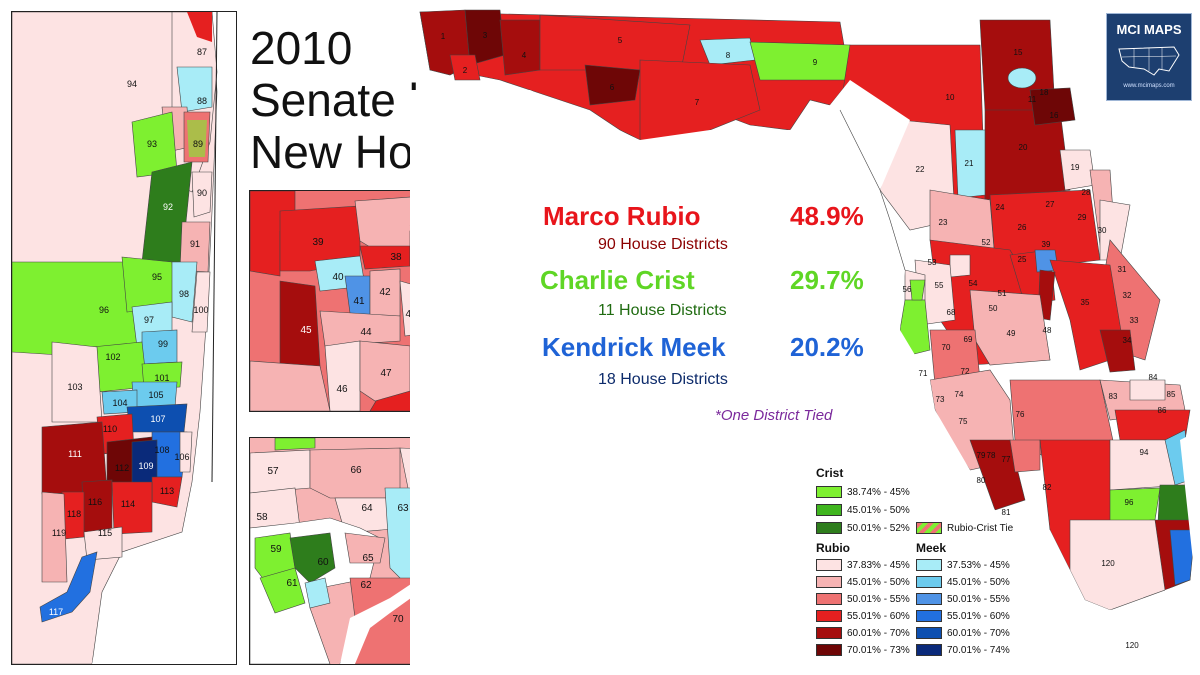 This screenshot has height=675, width=1200. Describe the element at coordinates (1134, 320) in the screenshot. I see `district-label-33: 33` at that location.